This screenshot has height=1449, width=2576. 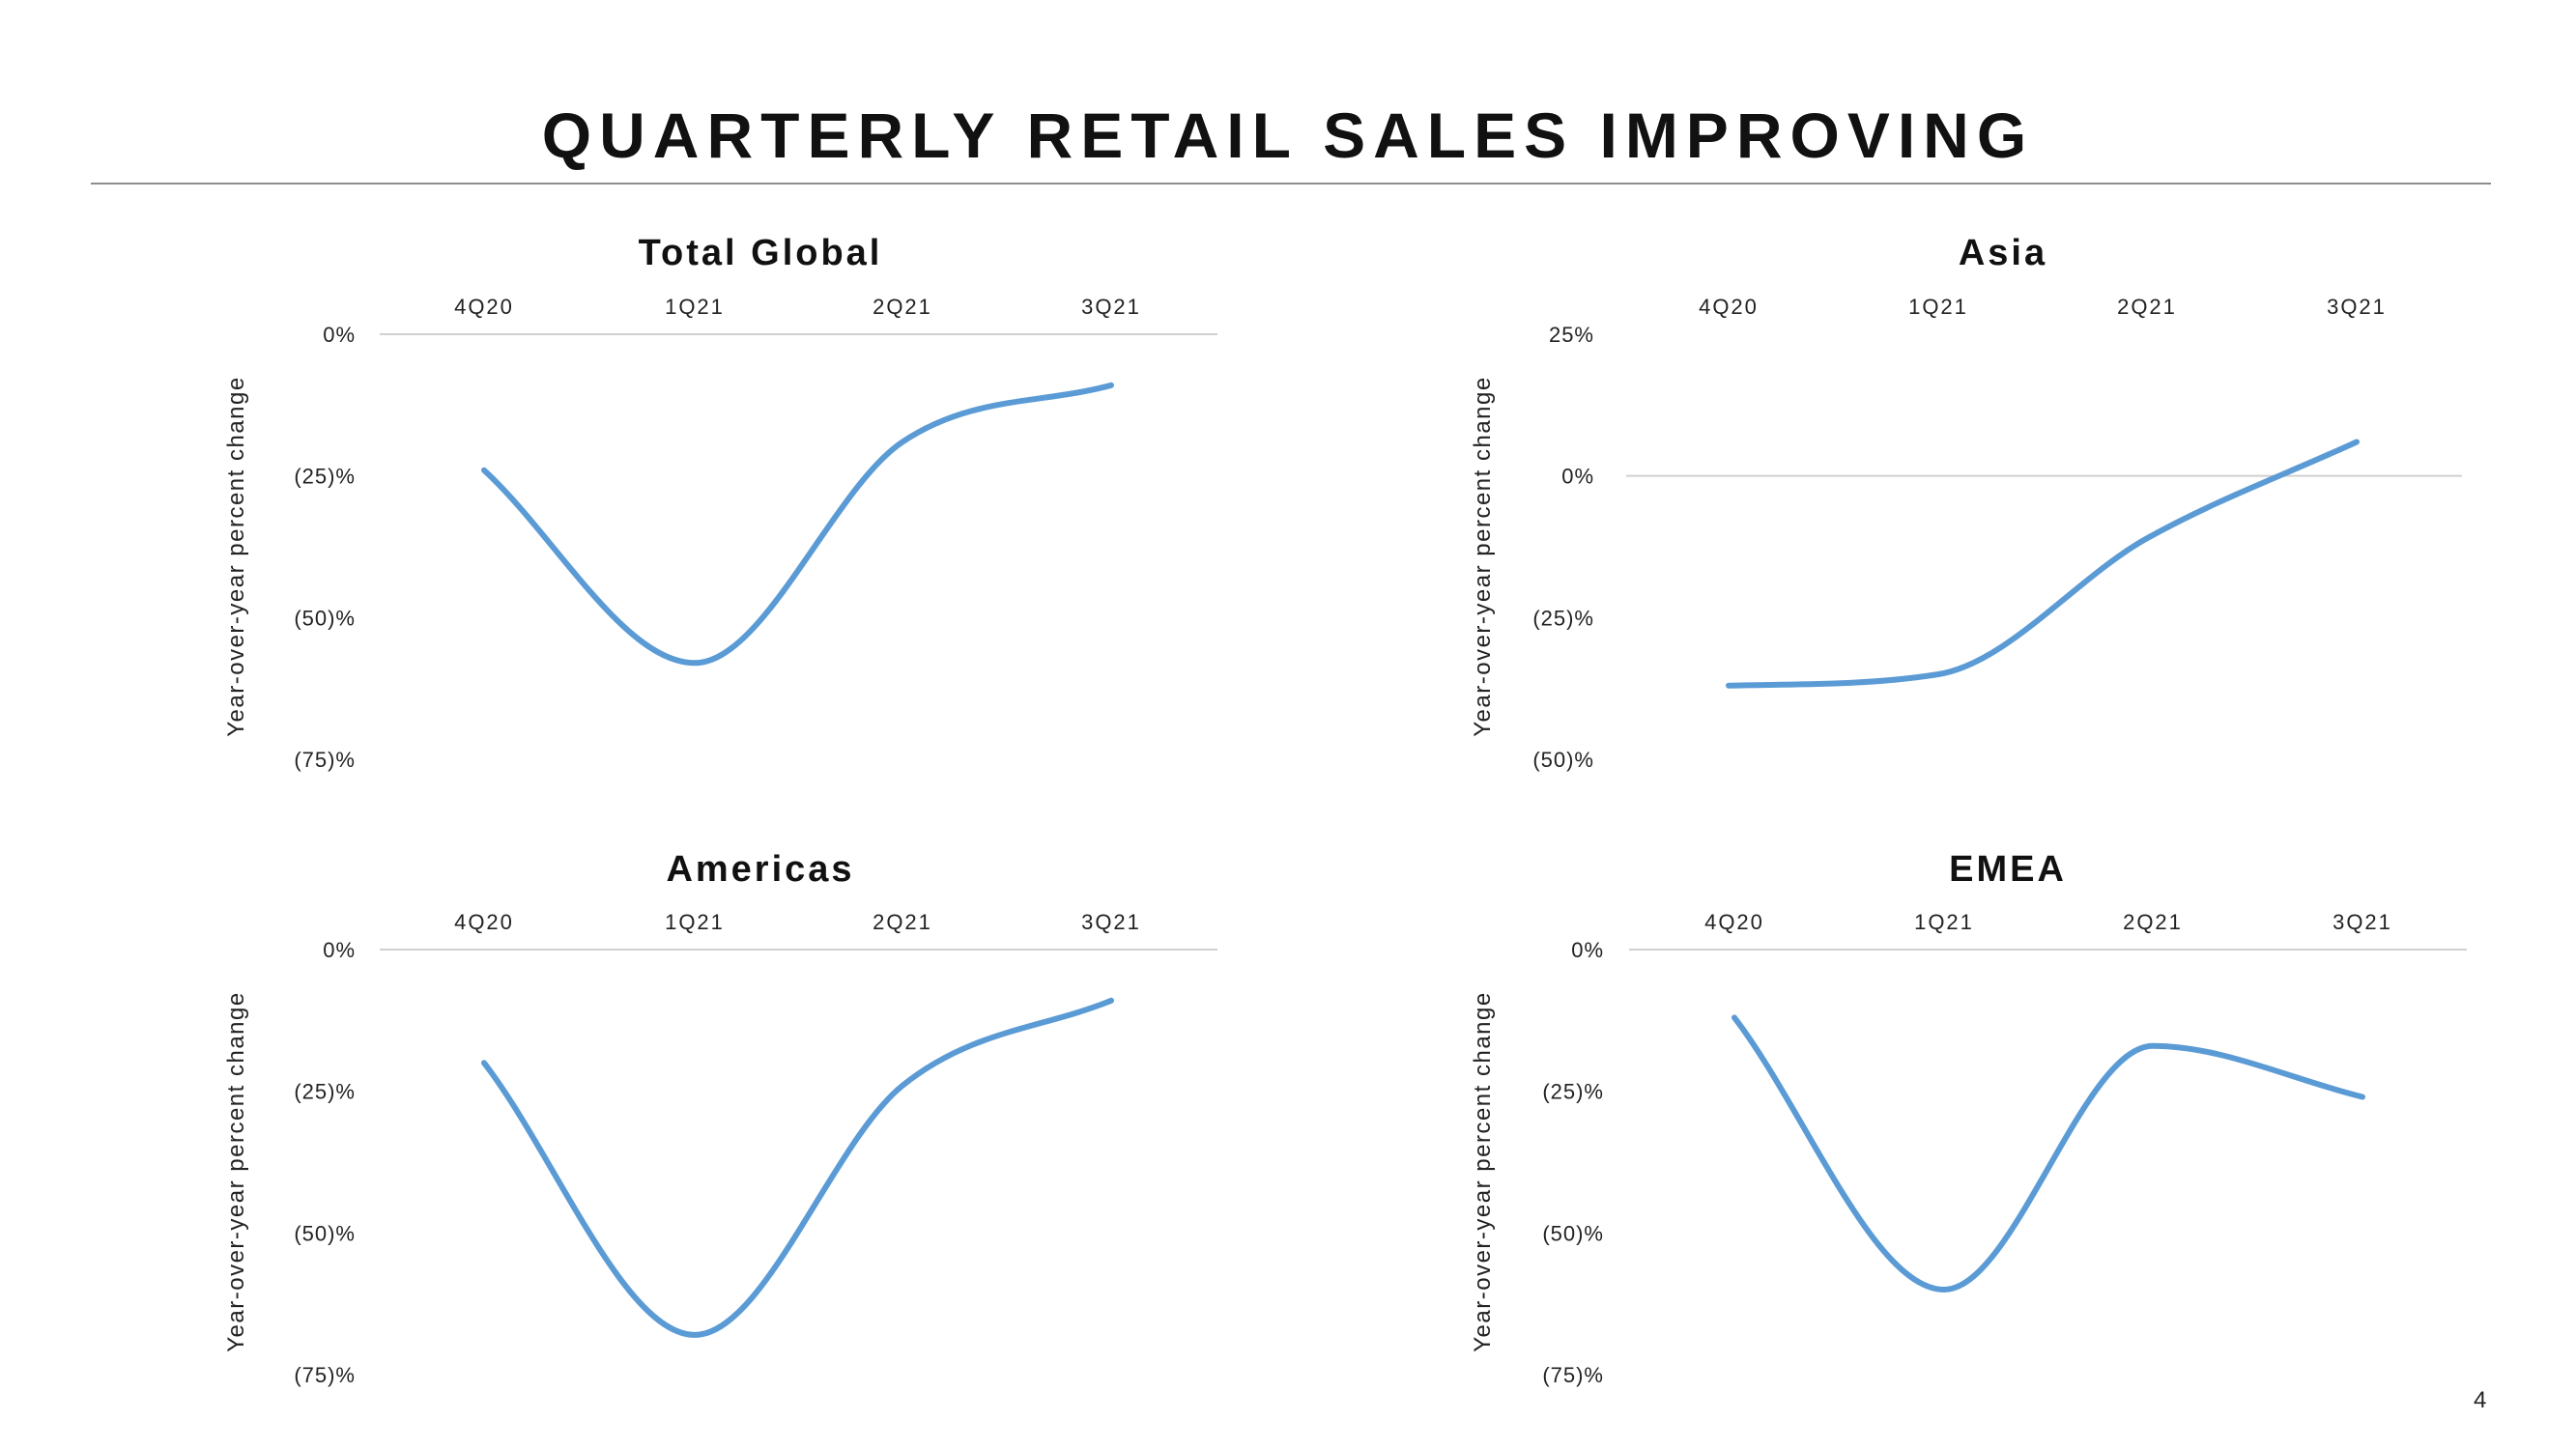 What do you see at coordinates (760, 869) in the screenshot?
I see `chart-title: Americas` at bounding box center [760, 869].